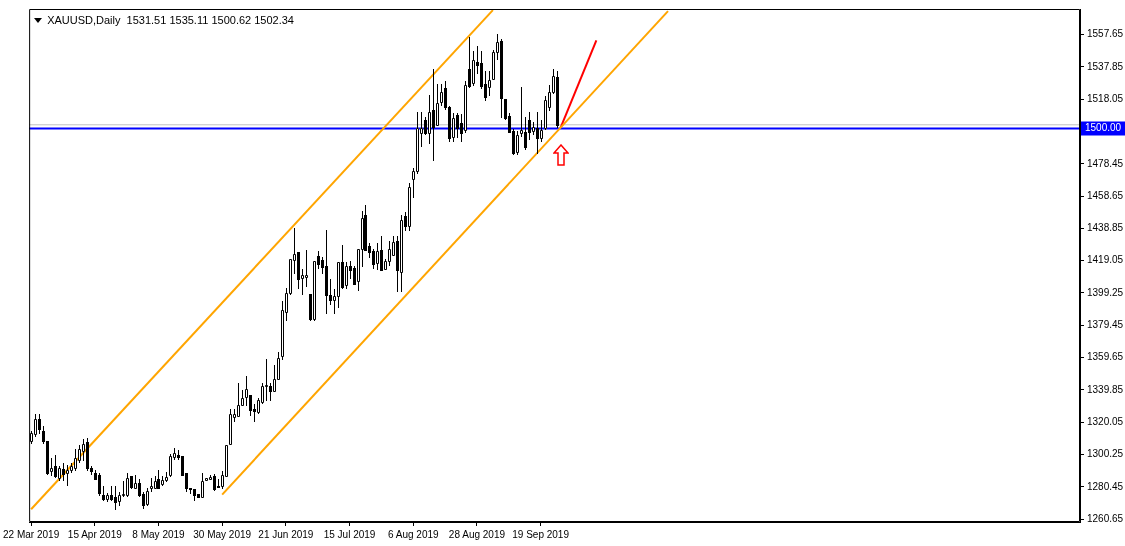 Image resolution: width=1125 pixels, height=546 pixels. What do you see at coordinates (222, 534) in the screenshot?
I see `x-tick-label: 30 May 2019` at bounding box center [222, 534].